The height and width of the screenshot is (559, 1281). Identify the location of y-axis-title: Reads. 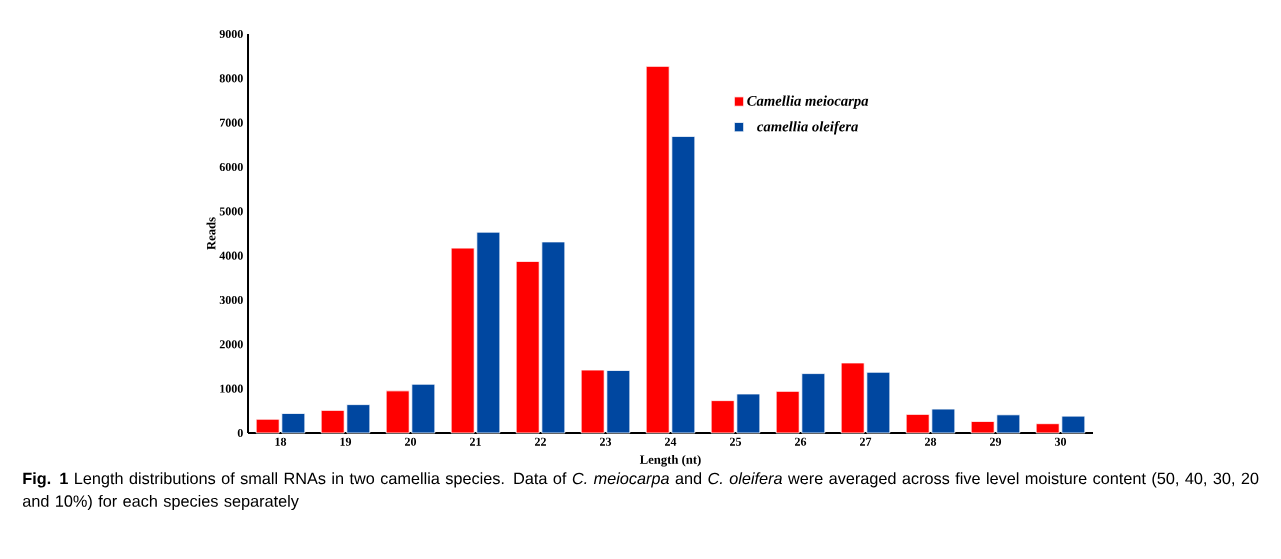
(211, 233).